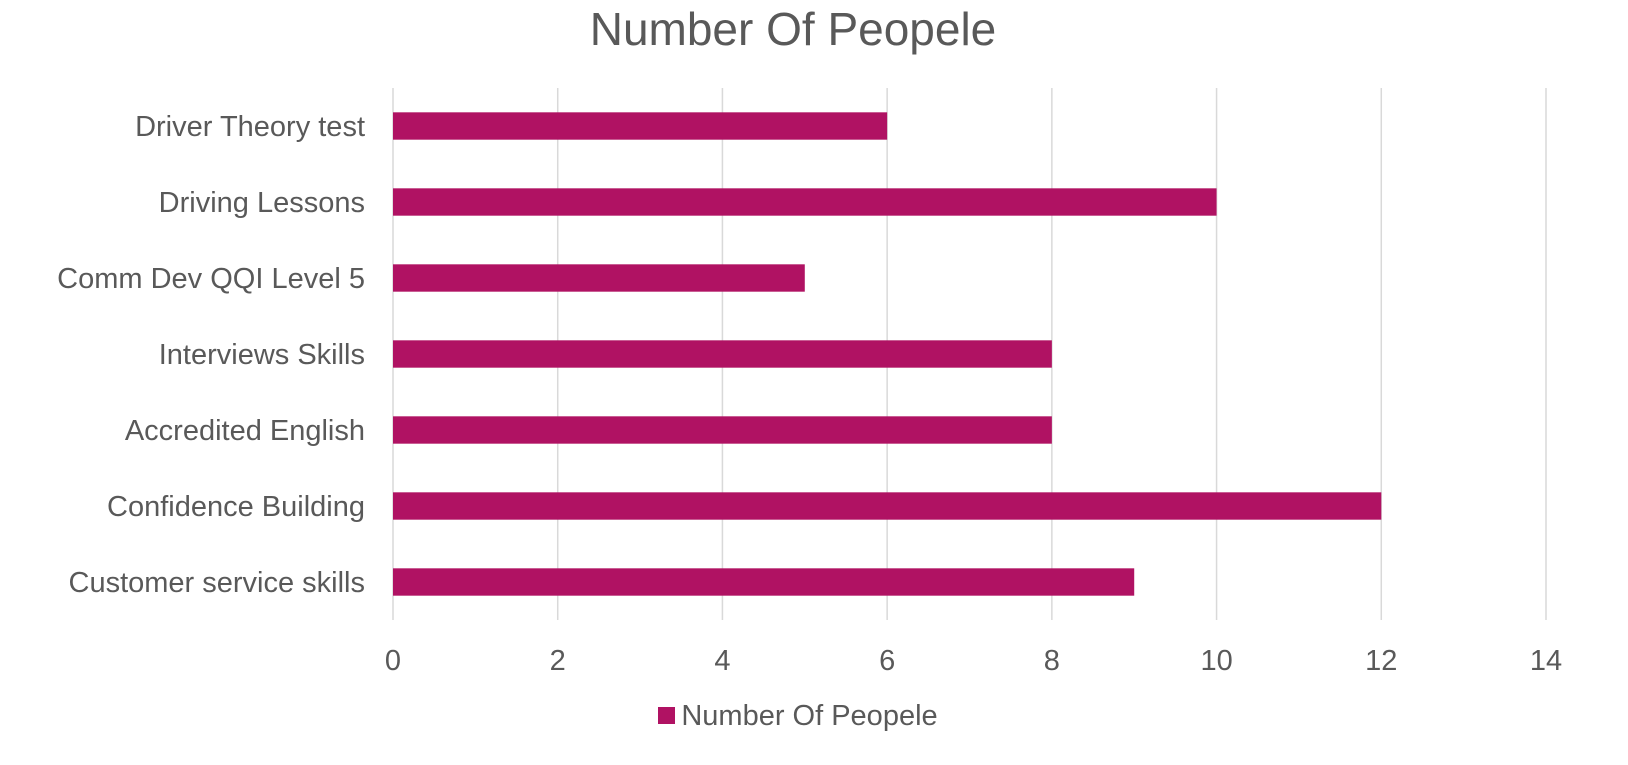 The width and height of the screenshot is (1628, 765). I want to click on legend-swatch, so click(667, 715).